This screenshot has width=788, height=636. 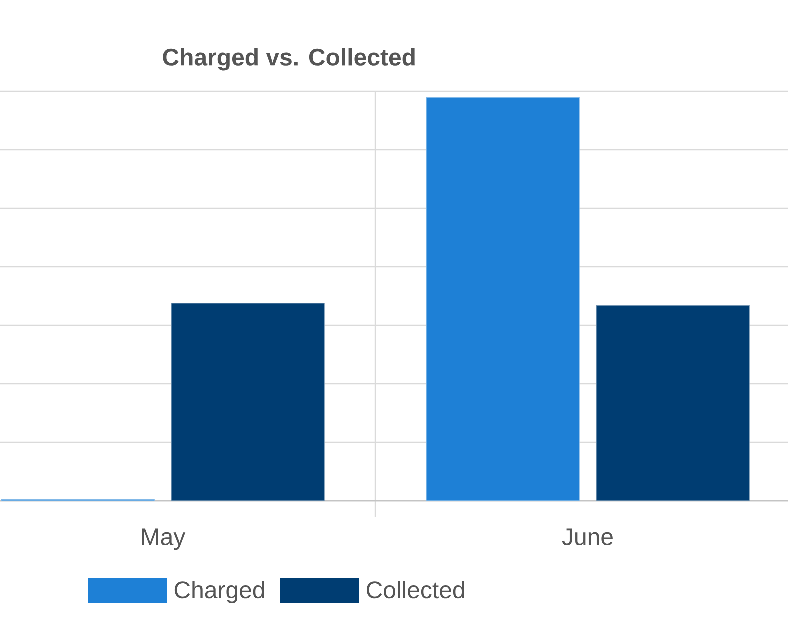 I want to click on chart-title: Charged vs. Collected, so click(x=289, y=59).